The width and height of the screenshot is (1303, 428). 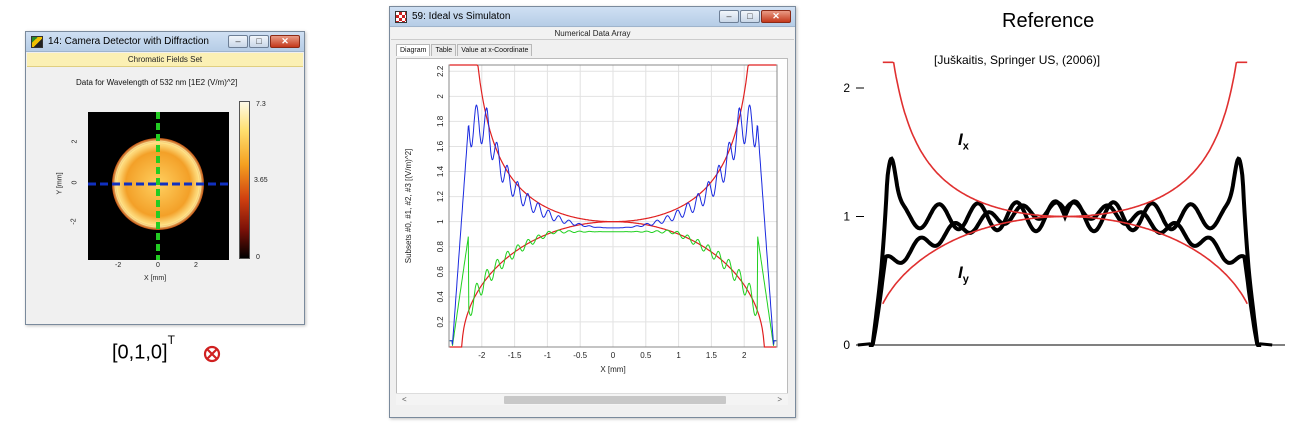 I want to click on measured-baseline-left, so click(x=864, y=344).